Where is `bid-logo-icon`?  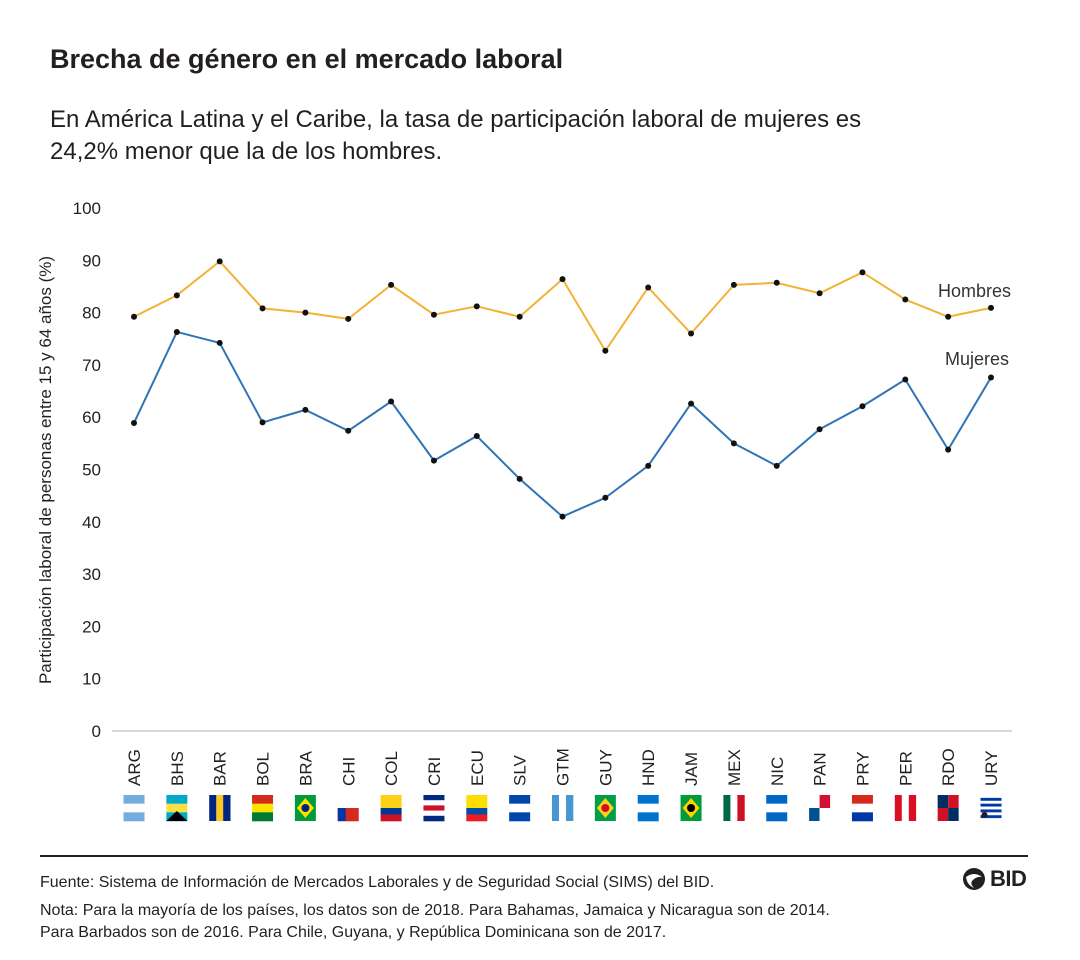
bid-logo-icon is located at coordinates (974, 879).